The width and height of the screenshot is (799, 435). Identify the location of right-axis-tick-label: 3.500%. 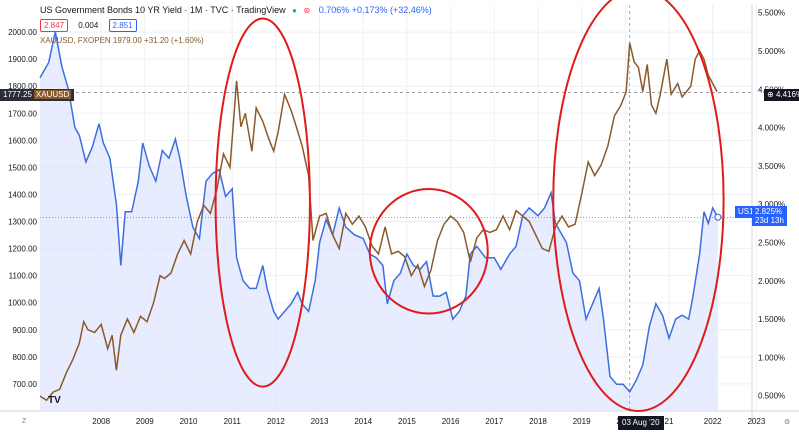
(771, 166).